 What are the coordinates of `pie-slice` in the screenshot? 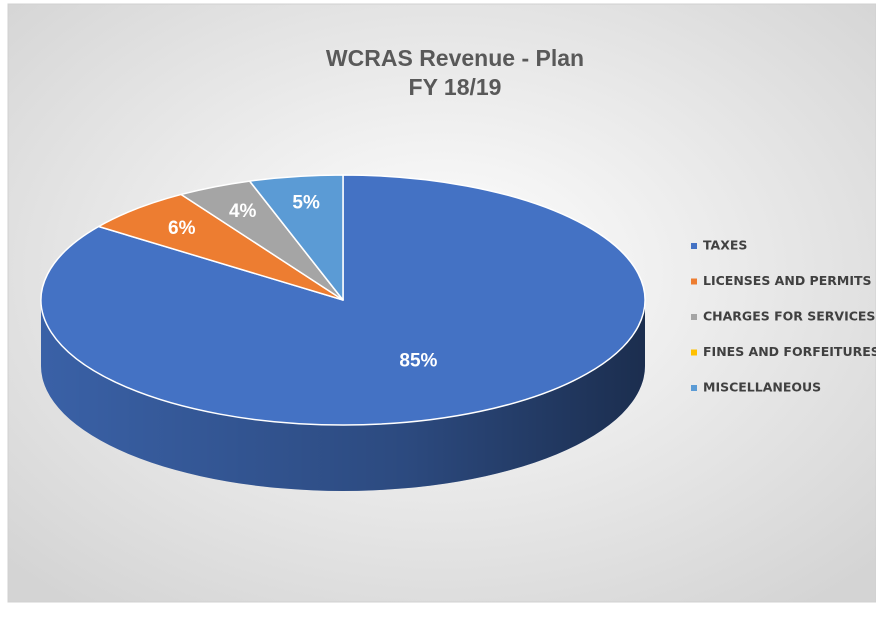 It's located at (296, 237).